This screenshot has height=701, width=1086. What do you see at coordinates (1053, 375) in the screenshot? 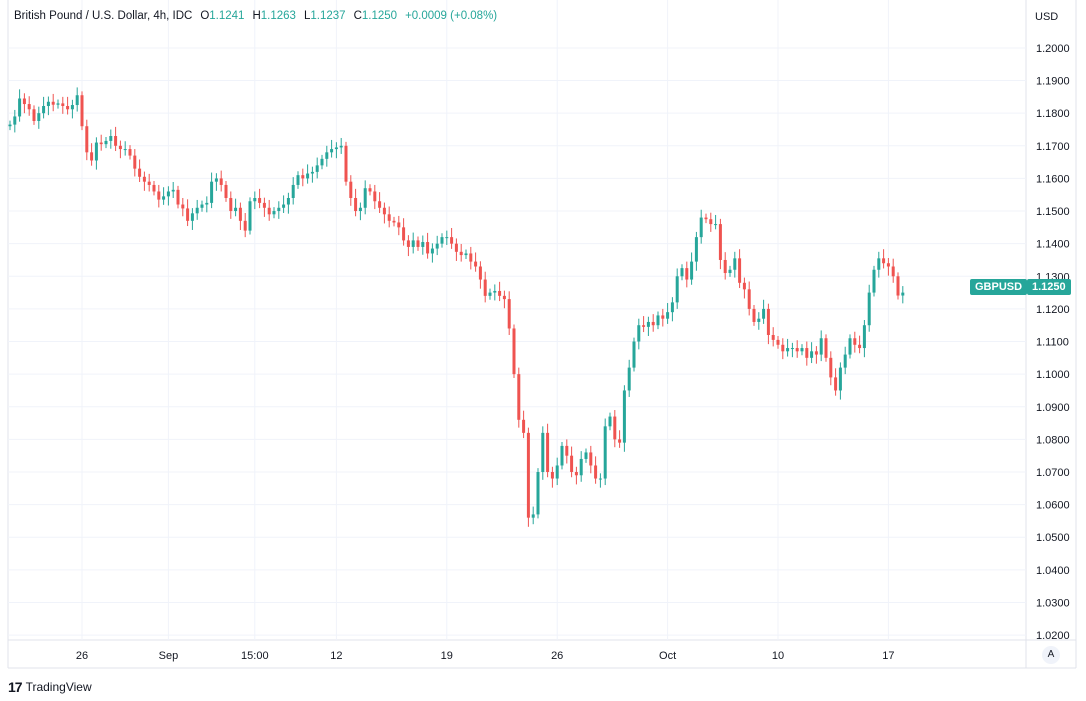
I see `y-tick-label: 1.1000` at bounding box center [1053, 375].